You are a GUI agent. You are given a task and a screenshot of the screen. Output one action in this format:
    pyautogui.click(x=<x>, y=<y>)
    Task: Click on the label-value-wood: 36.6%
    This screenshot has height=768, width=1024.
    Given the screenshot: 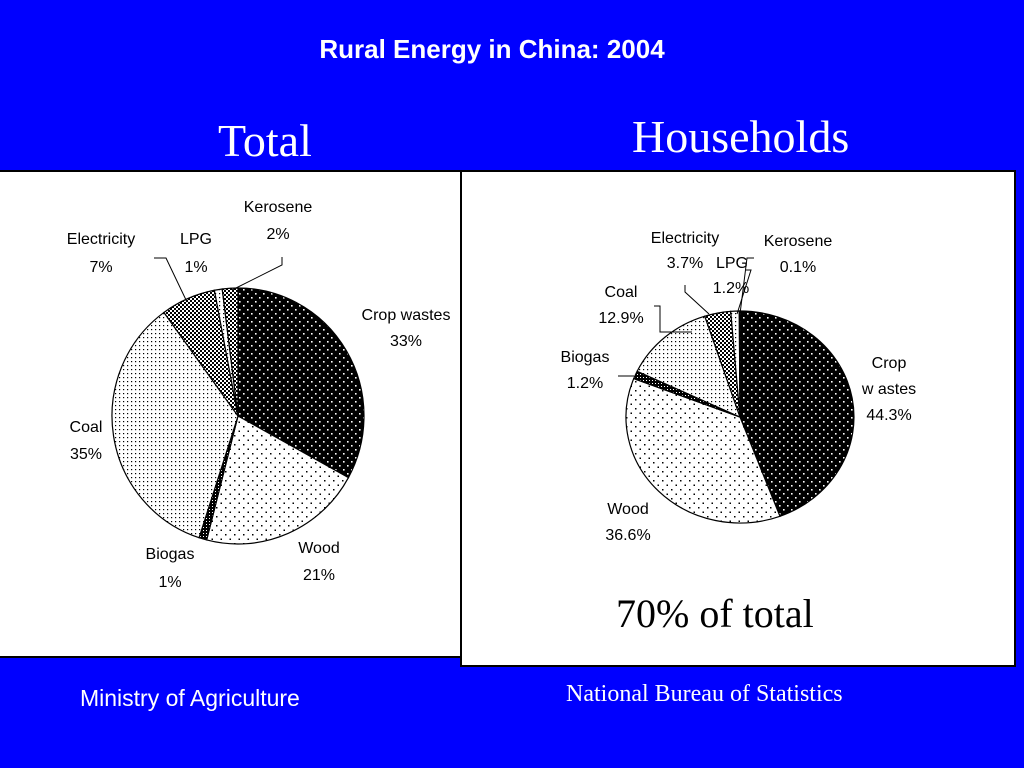 What is the action you would take?
    pyautogui.click(x=627, y=535)
    